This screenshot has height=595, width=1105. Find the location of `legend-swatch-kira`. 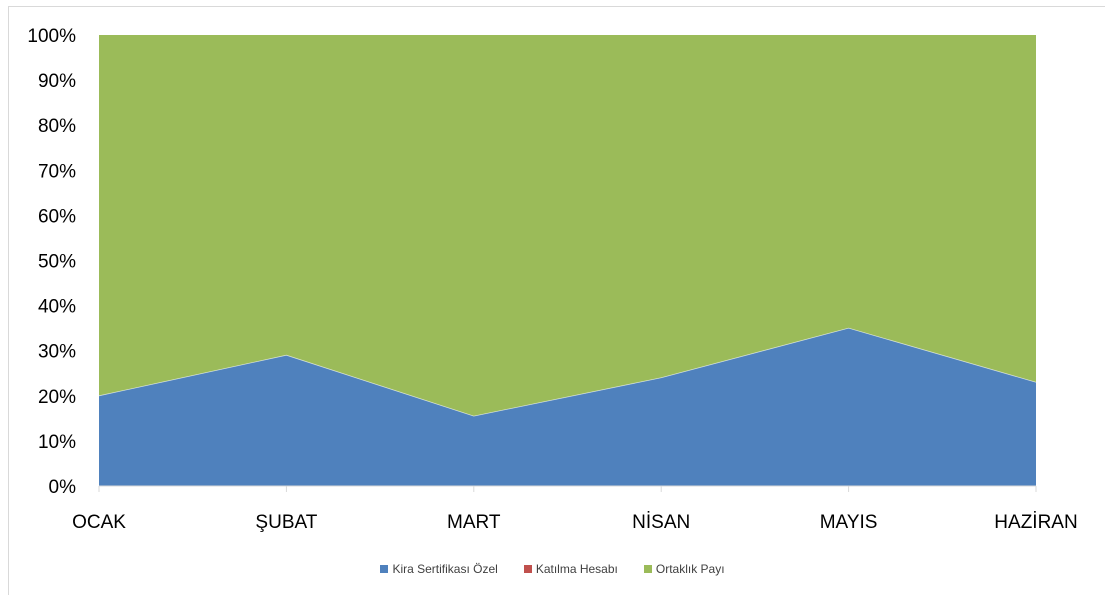

legend-swatch-kira is located at coordinates (384, 569).